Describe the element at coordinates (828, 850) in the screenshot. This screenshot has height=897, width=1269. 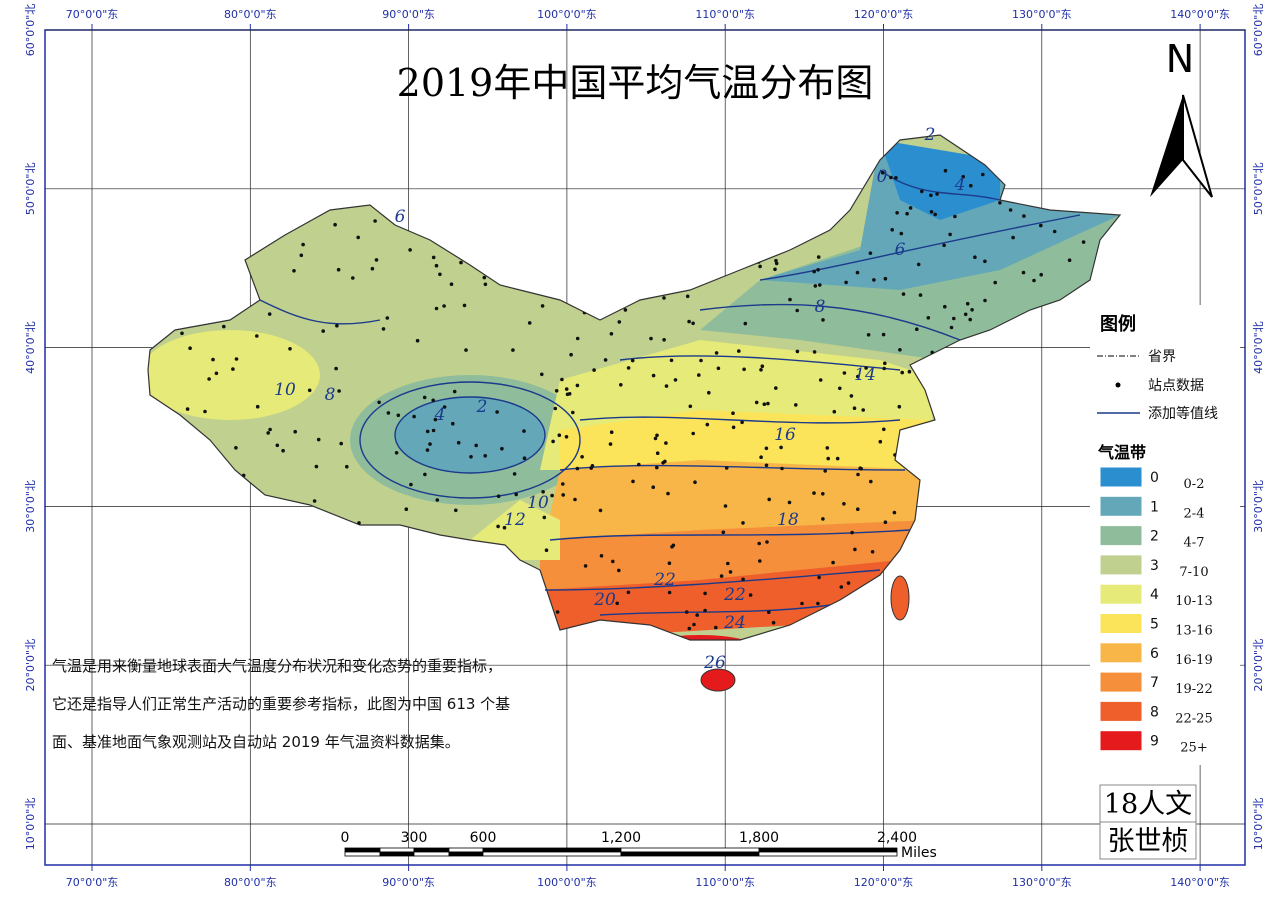
I see `scale-segment` at that location.